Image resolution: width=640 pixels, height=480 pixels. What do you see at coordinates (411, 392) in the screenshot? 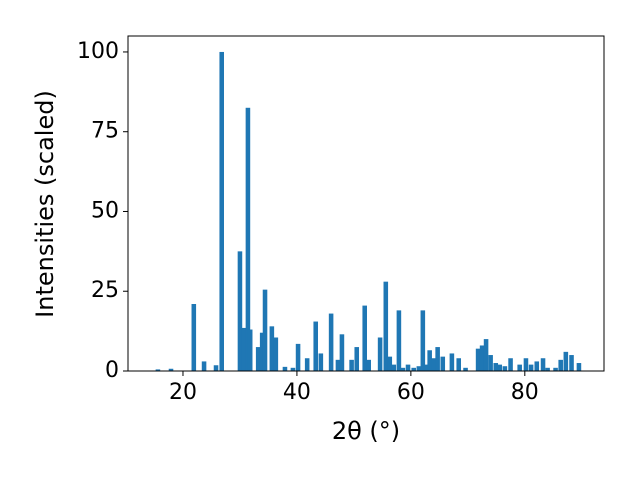
I see `x-tick-label: 60` at bounding box center [411, 392].